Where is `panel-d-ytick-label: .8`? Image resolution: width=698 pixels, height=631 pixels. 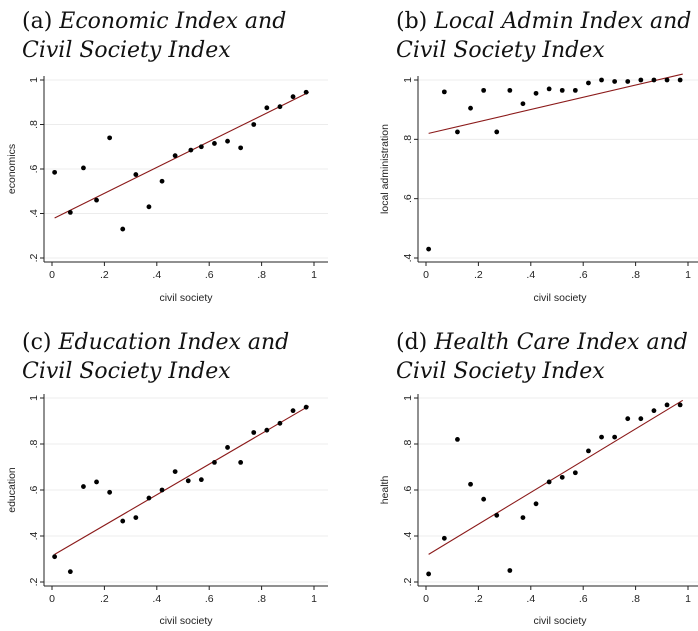
panel-d-ytick-label: .8 is located at coordinates (408, 443).